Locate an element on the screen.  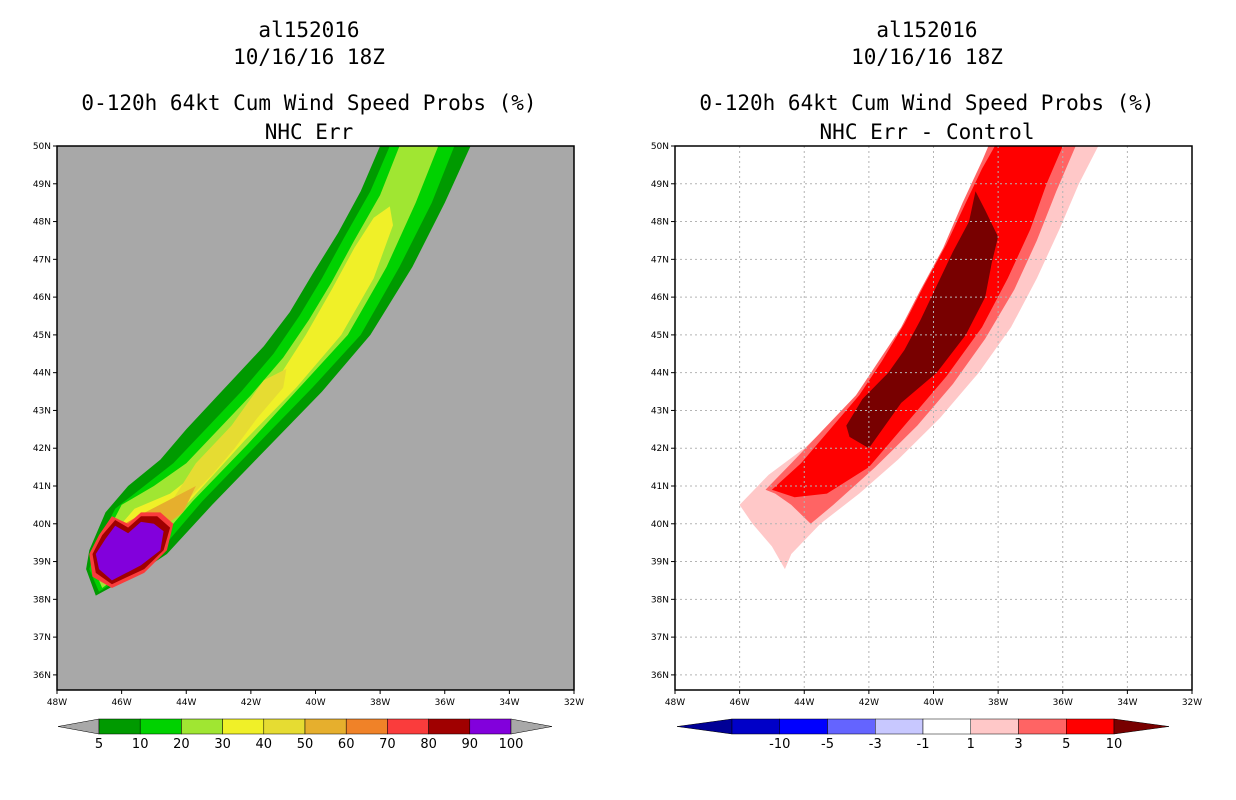
right-colorbar-label: -3 is located at coordinates (875, 744).